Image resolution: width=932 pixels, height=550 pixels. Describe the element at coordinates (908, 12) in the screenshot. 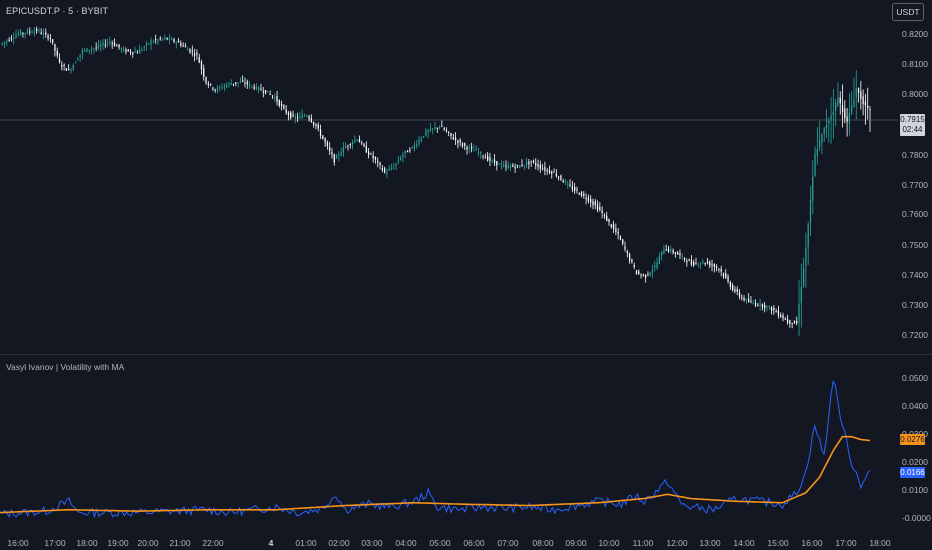

I see `currency-button: USDT` at that location.